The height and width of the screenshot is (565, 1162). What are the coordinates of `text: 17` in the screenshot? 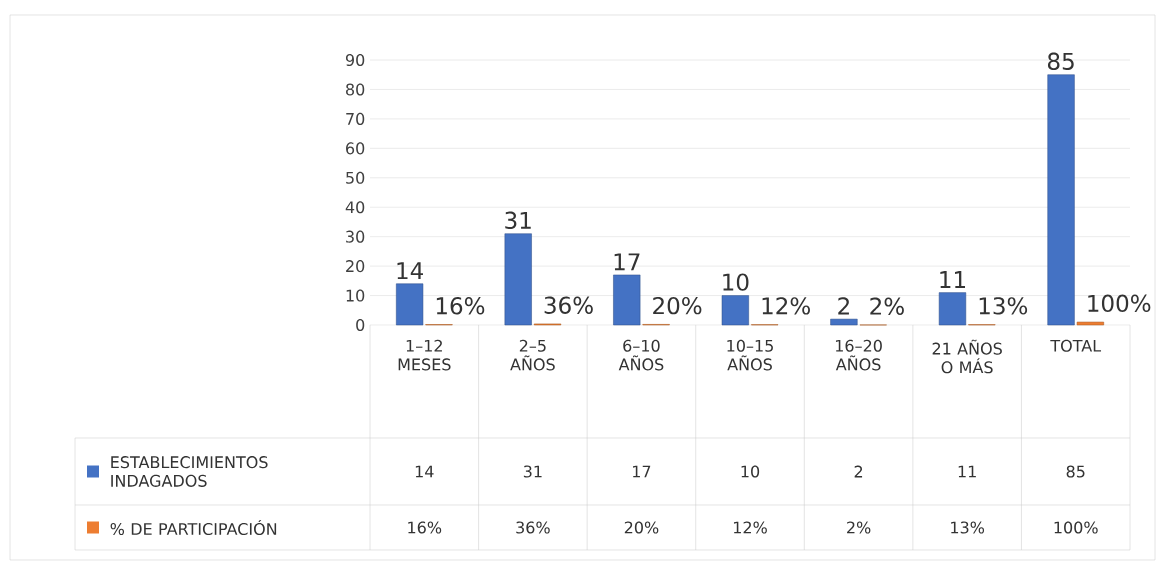 It's located at (627, 262).